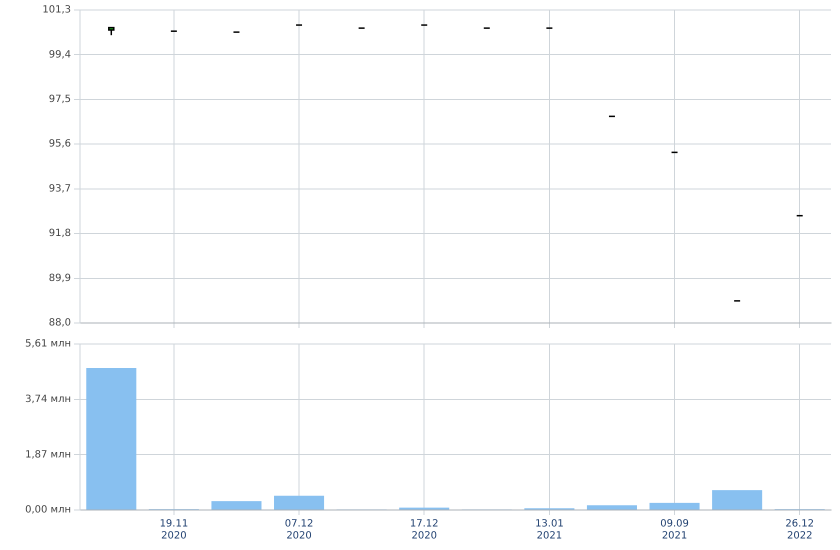 This screenshot has height=550, width=840. What do you see at coordinates (59, 188) in the screenshot?
I see `y-tick-label: 93,7` at bounding box center [59, 188].